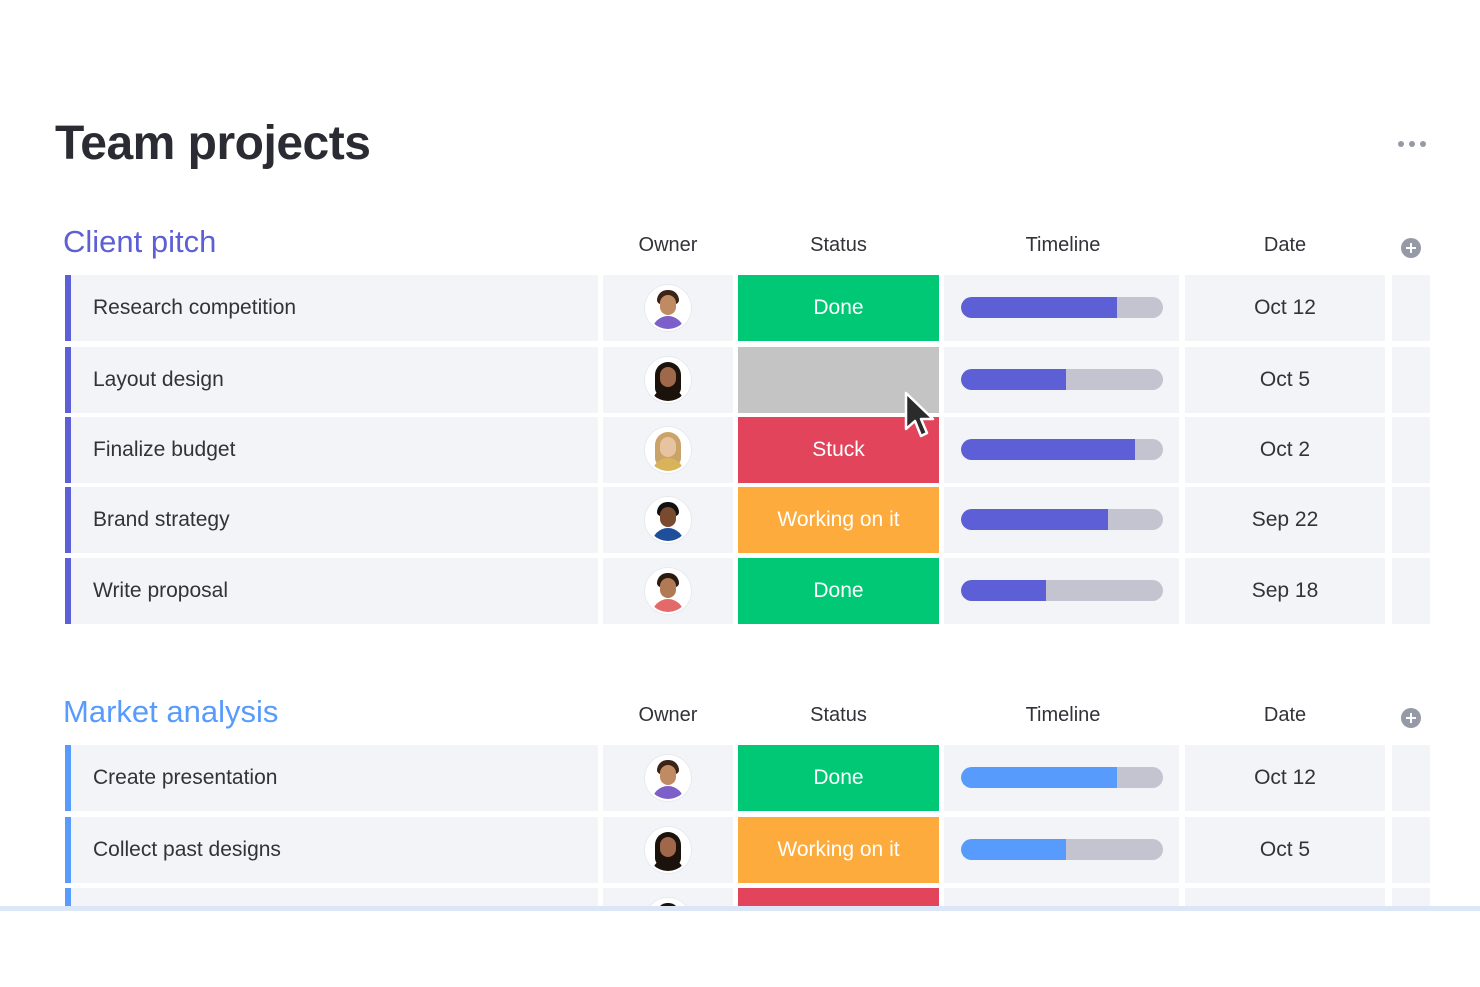 This screenshot has height=987, width=1480. I want to click on table-row: Create presentation Done Oct 12, so click(740, 778).